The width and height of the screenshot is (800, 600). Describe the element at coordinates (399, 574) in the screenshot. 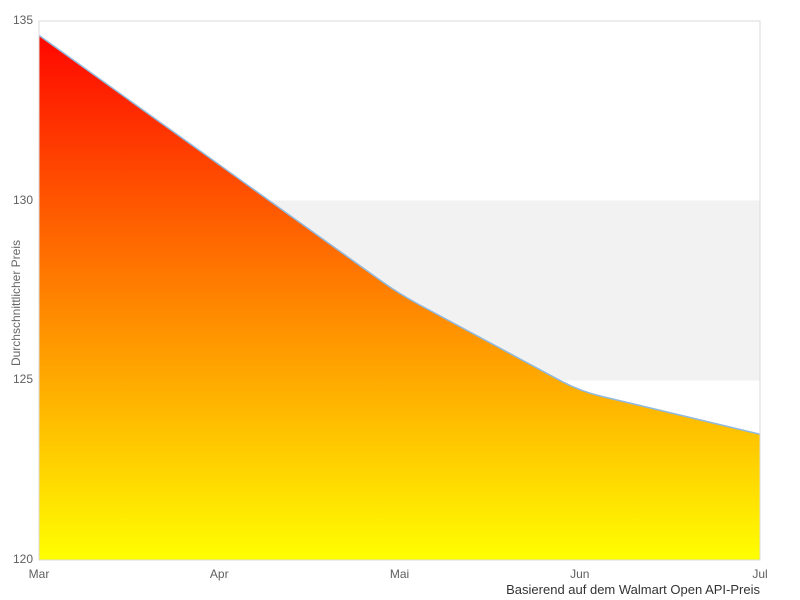

I see `x-tick-label: Mai` at that location.